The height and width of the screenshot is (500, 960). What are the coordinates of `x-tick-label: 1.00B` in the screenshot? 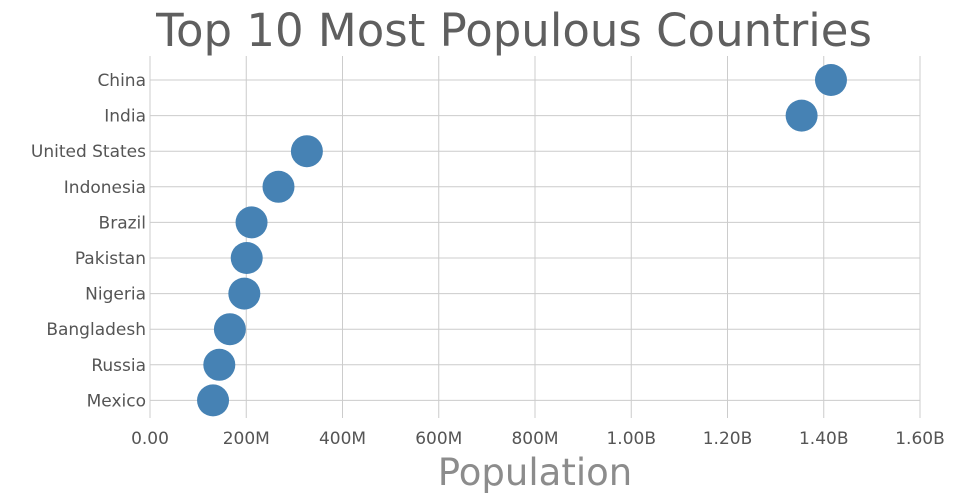 It's located at (631, 439).